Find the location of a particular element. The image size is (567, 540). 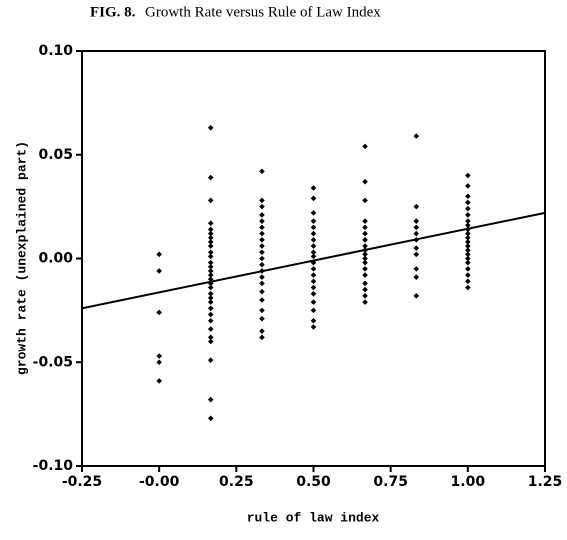

x-tick-label: 1.00 is located at coordinates (468, 482).